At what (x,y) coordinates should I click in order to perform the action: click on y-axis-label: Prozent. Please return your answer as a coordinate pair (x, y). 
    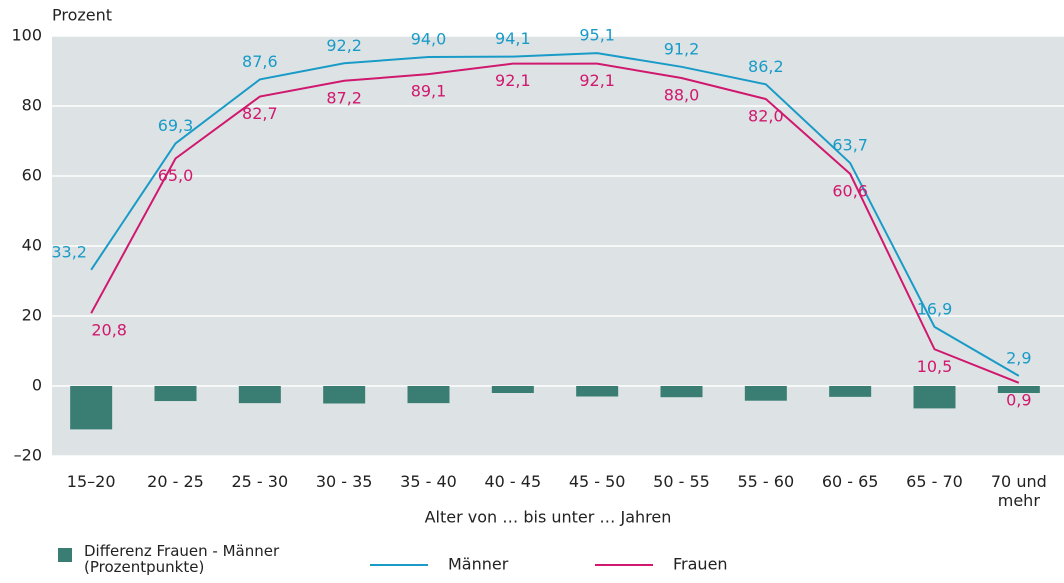
    Looking at the image, I should click on (82, 15).